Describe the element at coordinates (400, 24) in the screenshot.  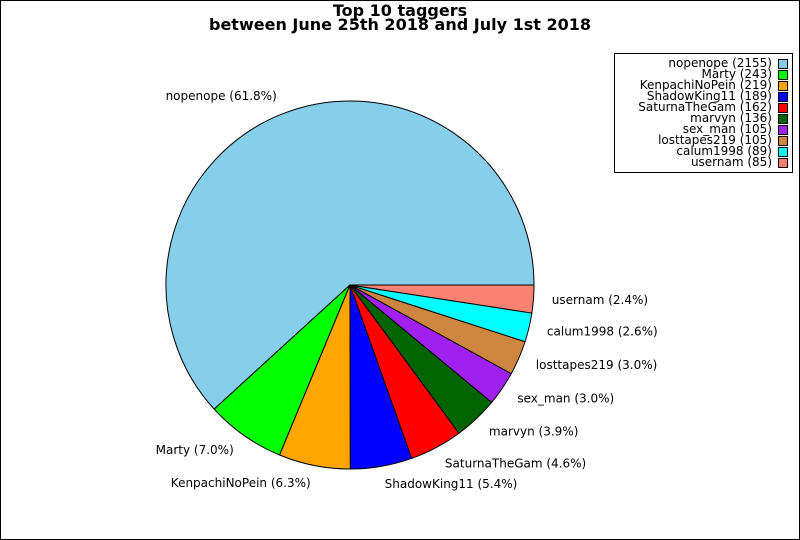
I see `chart-subtitle: between June 25th 2018 and July 1st 2018` at that location.